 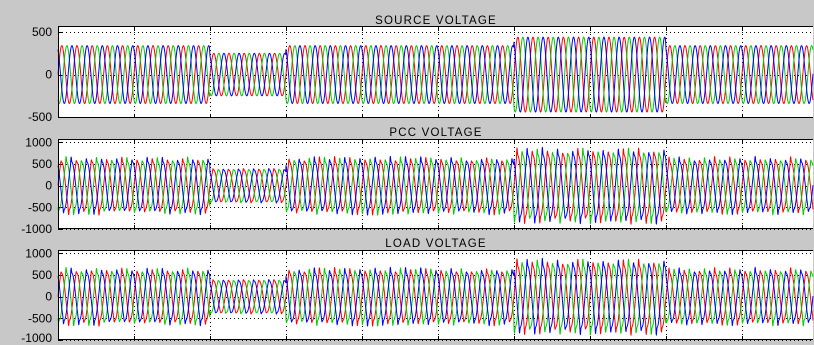 I want to click on pcc-voltage-title: PCC VOLTAGE, so click(x=435, y=133).